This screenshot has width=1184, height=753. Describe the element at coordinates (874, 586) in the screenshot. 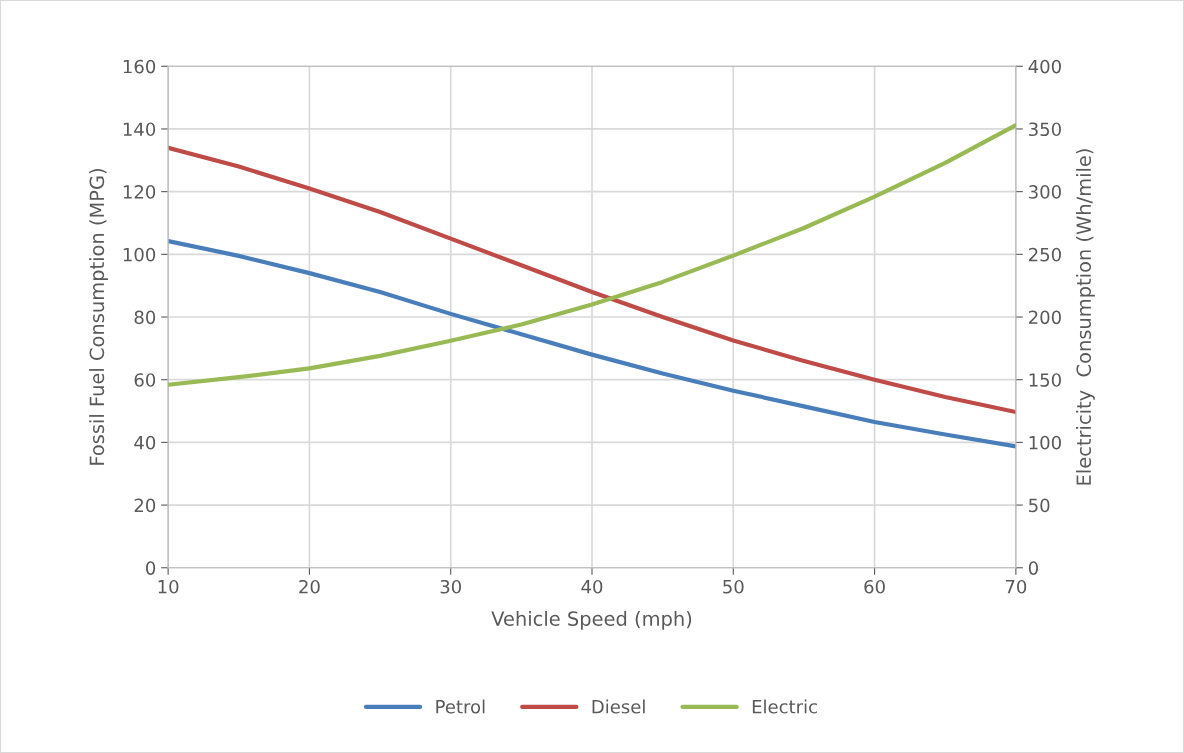

I see `x-tick-label: 60` at that location.